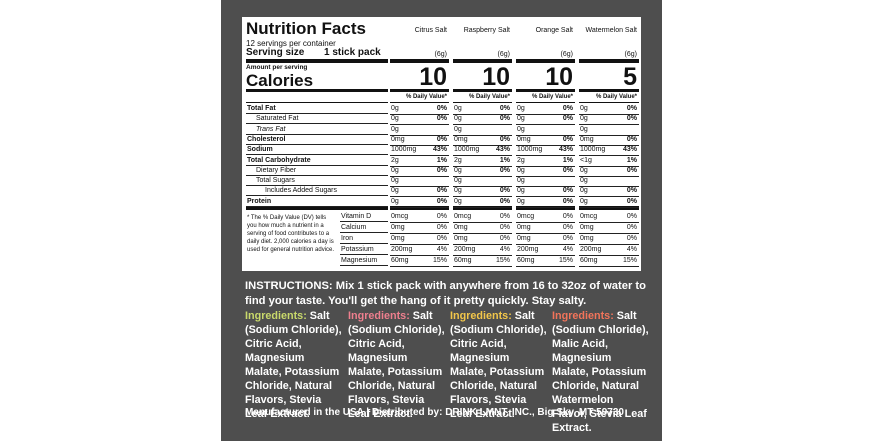 This screenshot has width=882, height=441. I want to click on flavor-calories: 10, so click(496, 77).